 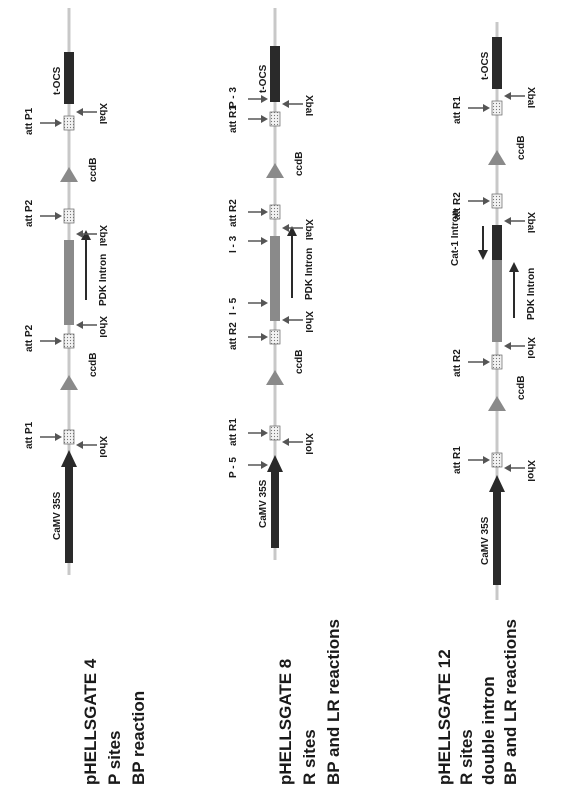 I want to click on title-line-1: pHELLSGATE 8, so click(x=285, y=722).